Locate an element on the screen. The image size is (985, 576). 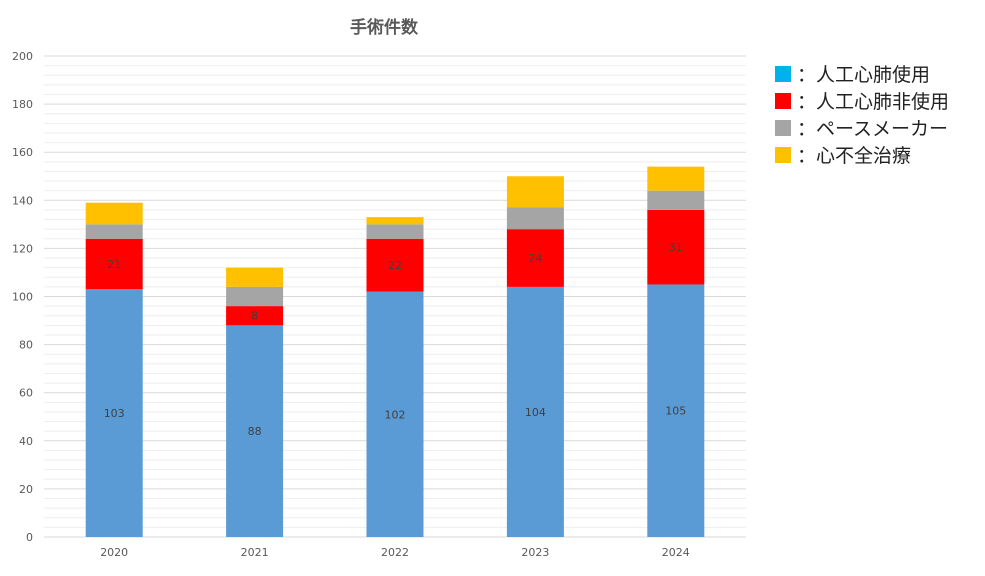
y-tick-label: 20 is located at coordinates (26, 489).